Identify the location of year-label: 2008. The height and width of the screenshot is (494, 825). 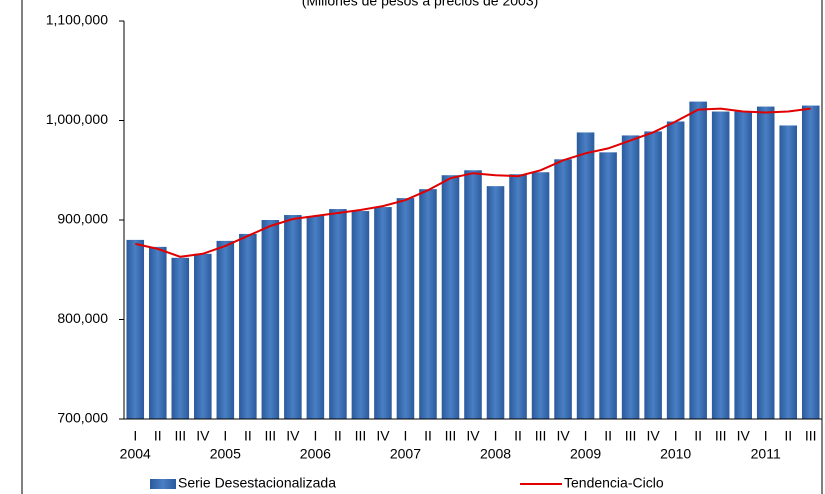
(495, 454).